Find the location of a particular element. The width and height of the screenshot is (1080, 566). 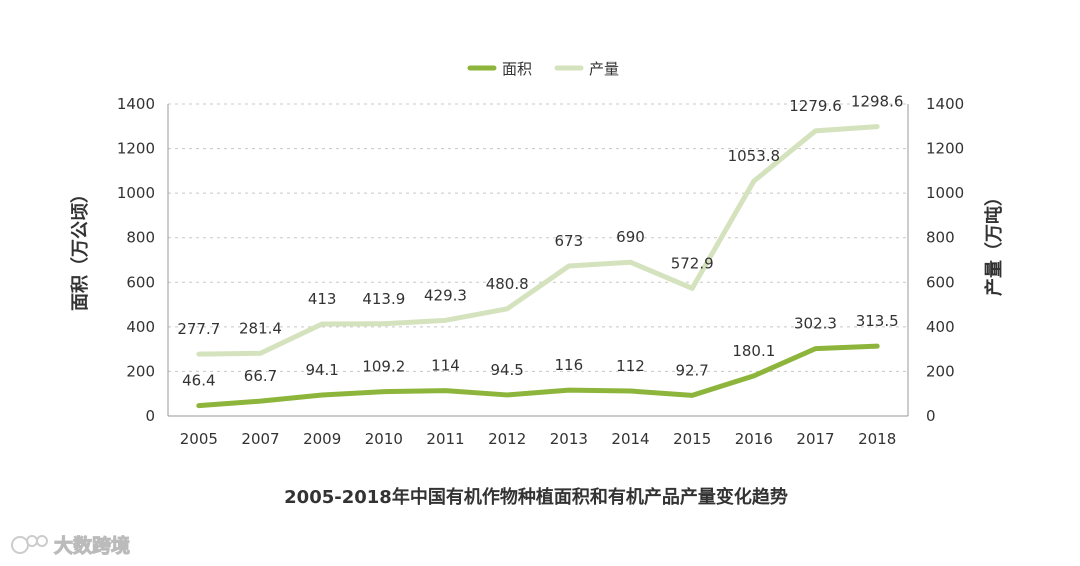

data-label: 116 is located at coordinates (569, 365).